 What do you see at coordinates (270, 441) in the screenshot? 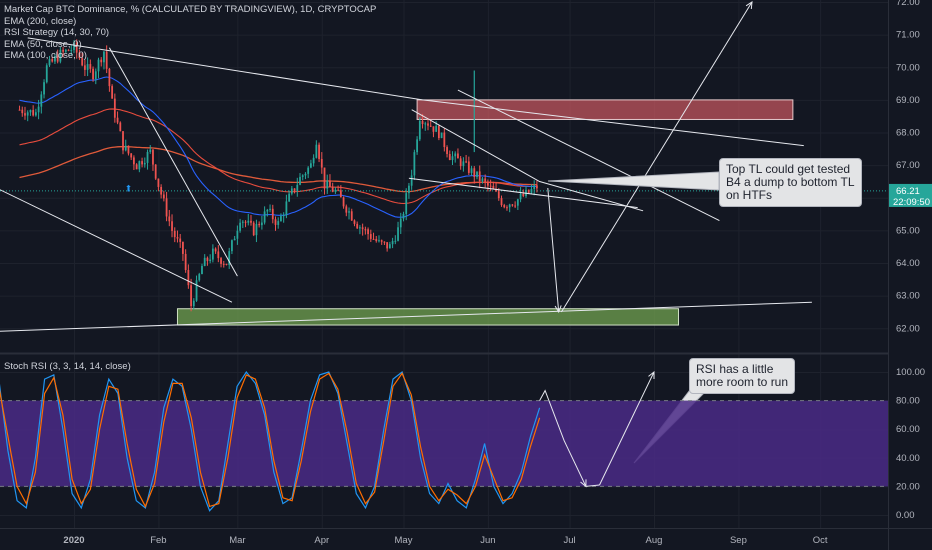
I see `stoch-k-line` at bounding box center [270, 441].